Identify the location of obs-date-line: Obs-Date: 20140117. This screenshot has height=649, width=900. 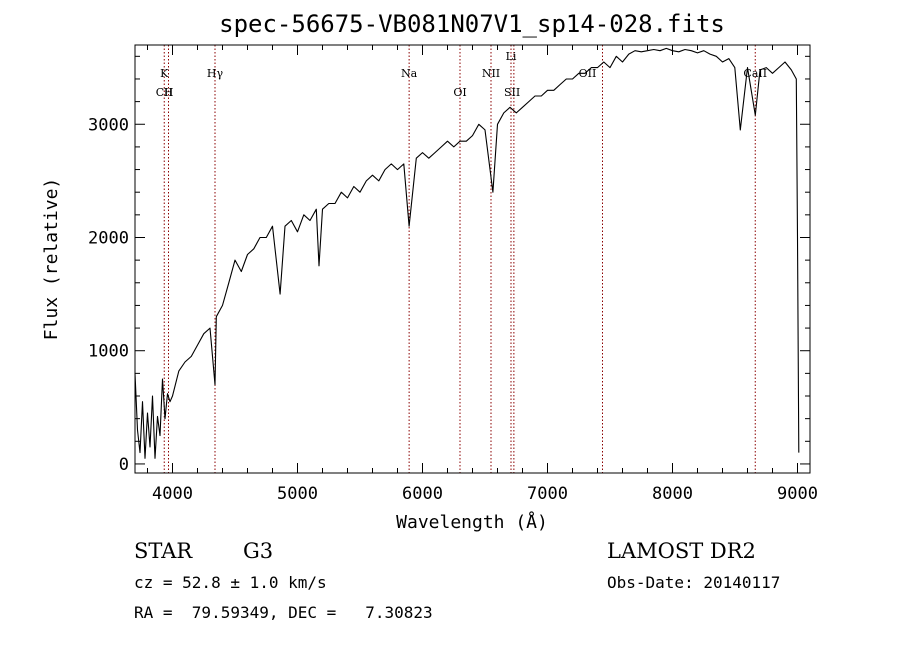
(694, 582).